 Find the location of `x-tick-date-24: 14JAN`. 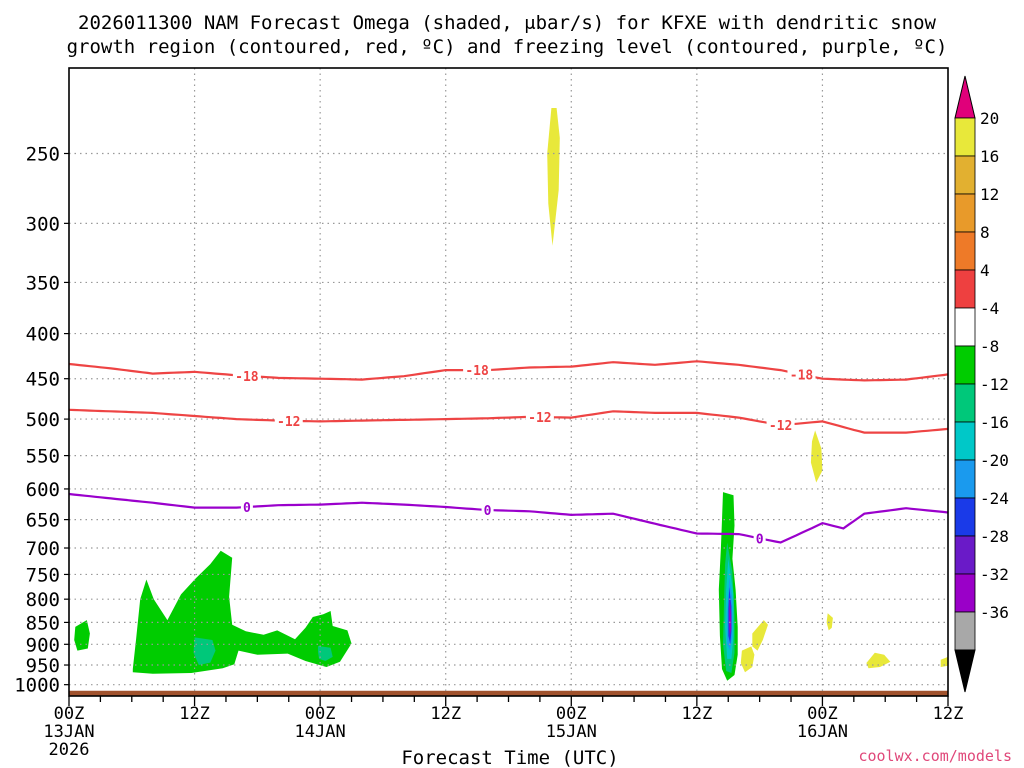

x-tick-date-24: 14JAN is located at coordinates (320, 732).